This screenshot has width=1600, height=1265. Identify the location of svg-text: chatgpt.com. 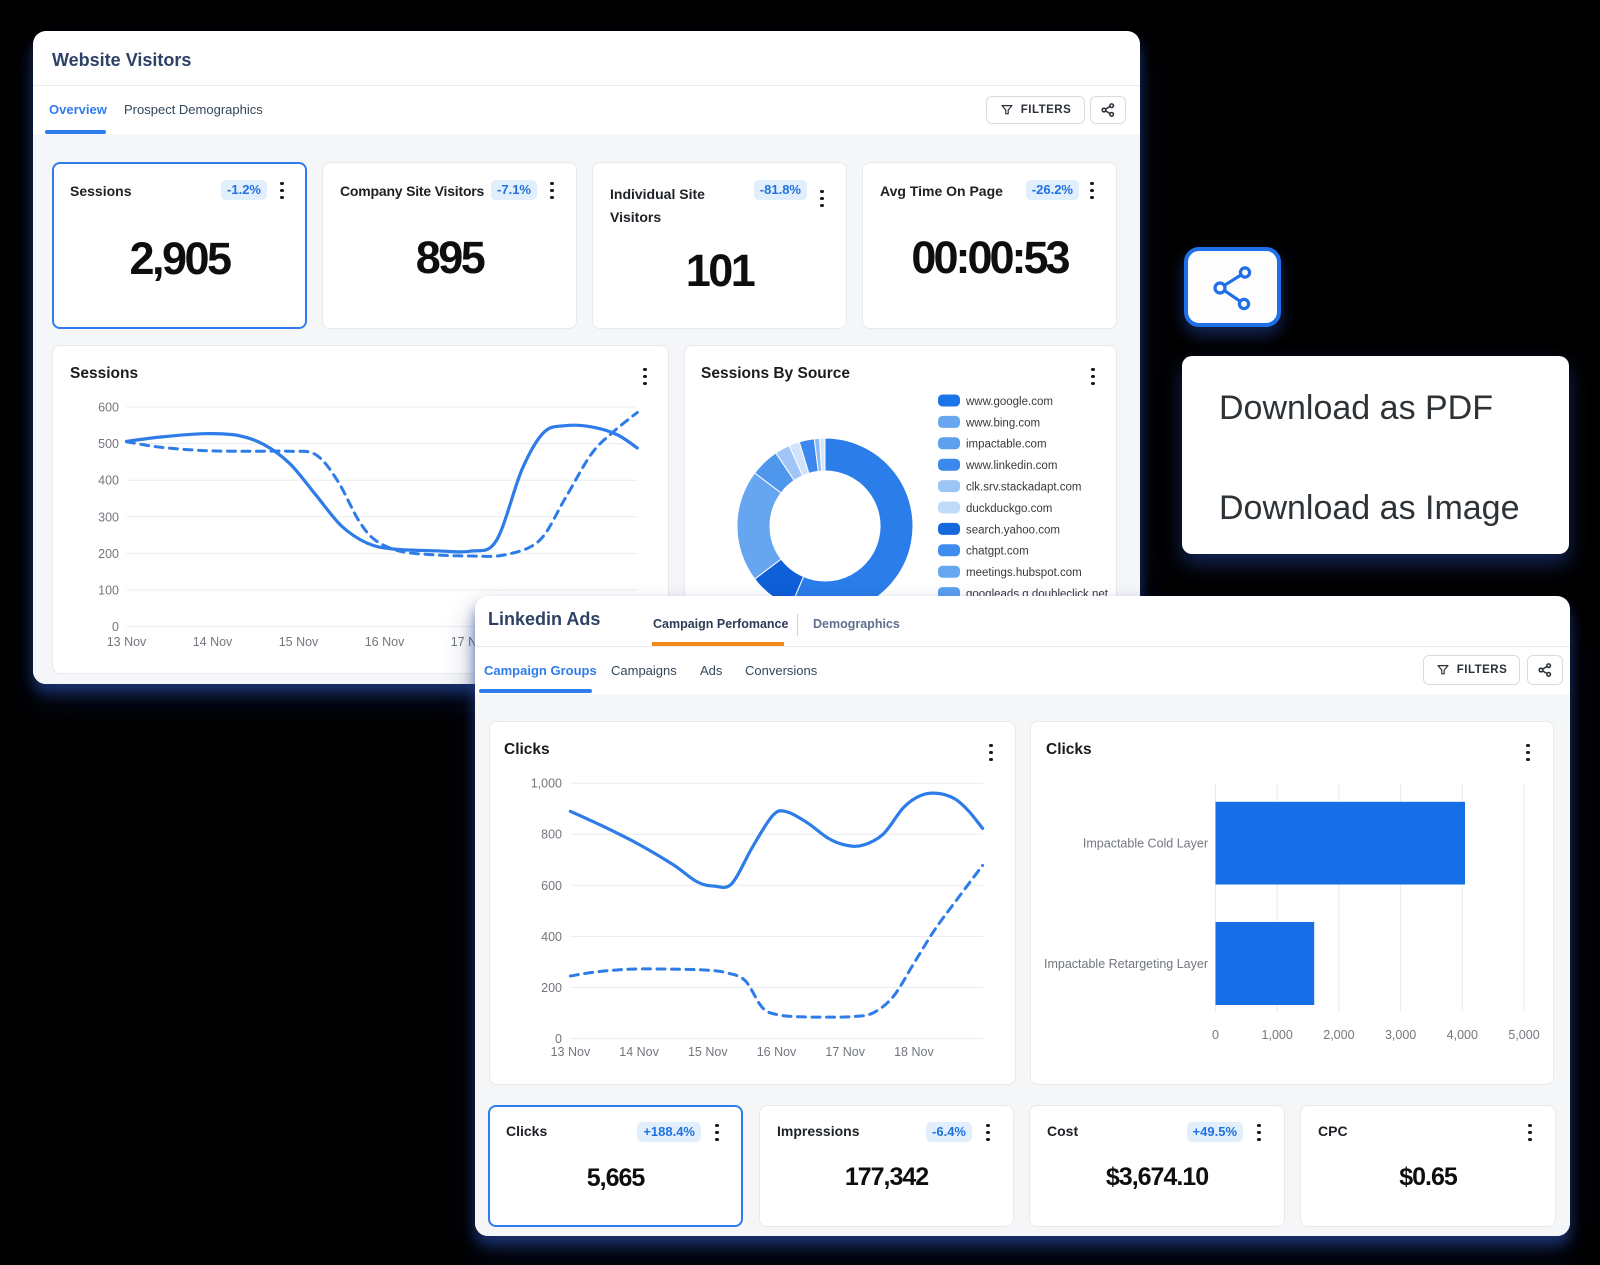
(997, 552).